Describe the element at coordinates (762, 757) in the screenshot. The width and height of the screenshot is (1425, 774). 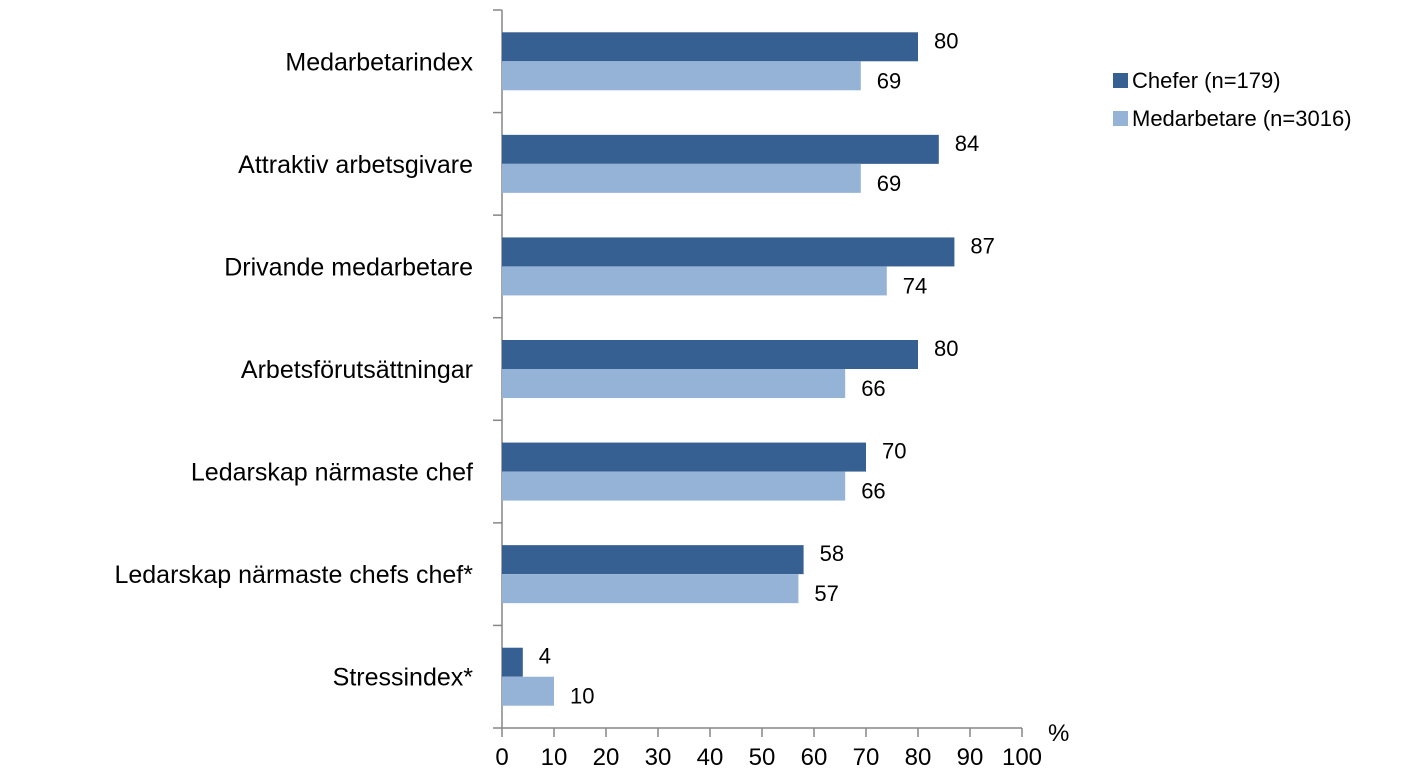
I see `x-tick-label: 50` at that location.